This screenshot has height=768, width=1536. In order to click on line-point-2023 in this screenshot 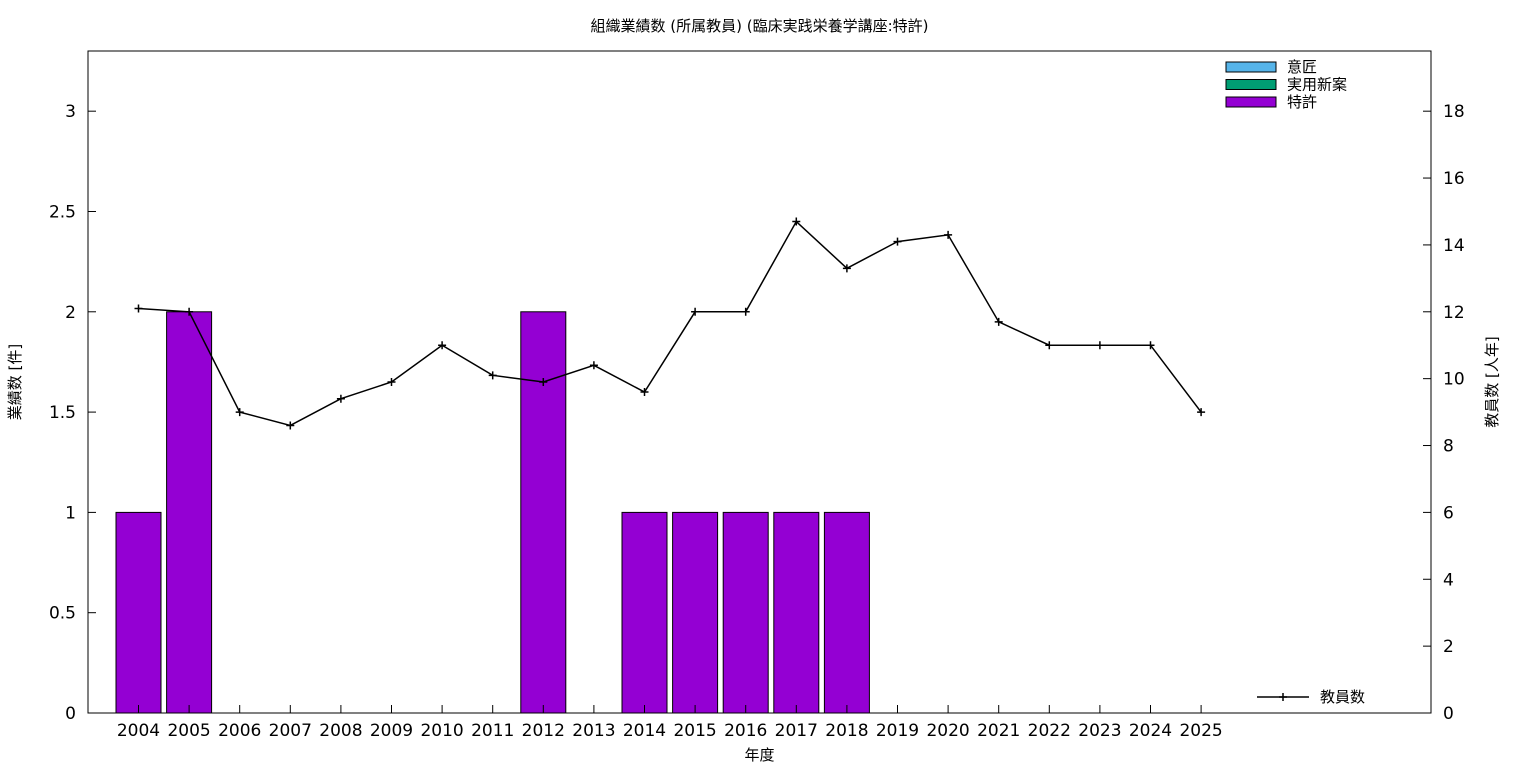, I will do `click(1099, 345)`.